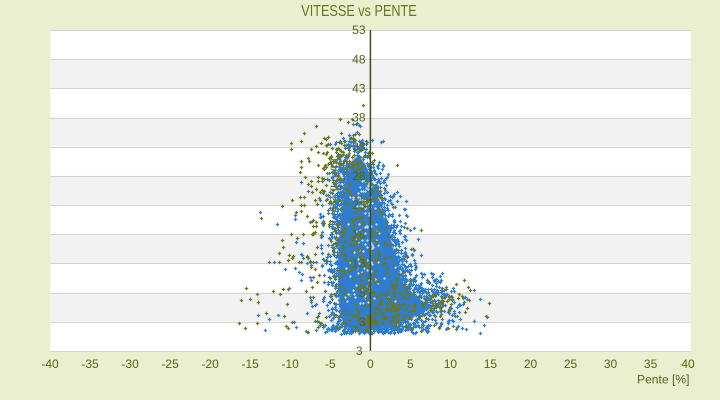 This screenshot has width=720, height=400. I want to click on svg-text: 40, so click(688, 364).